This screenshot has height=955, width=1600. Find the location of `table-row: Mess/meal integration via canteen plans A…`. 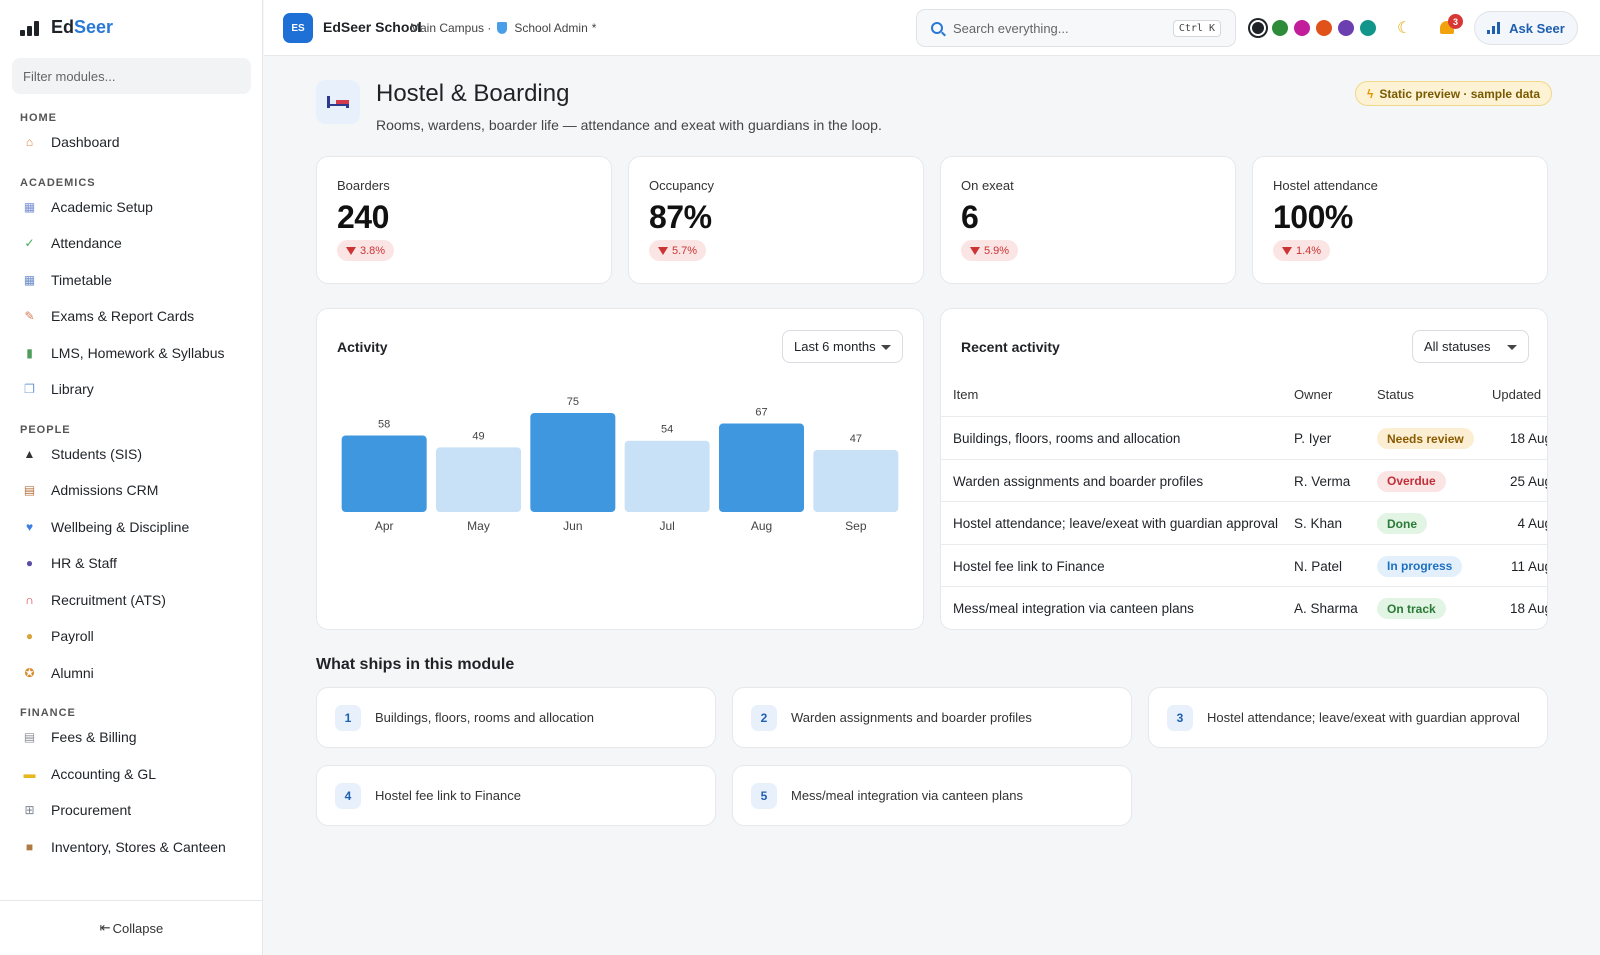

table-row: Mess/meal integration via canteen plans A… is located at coordinates (1244, 607).